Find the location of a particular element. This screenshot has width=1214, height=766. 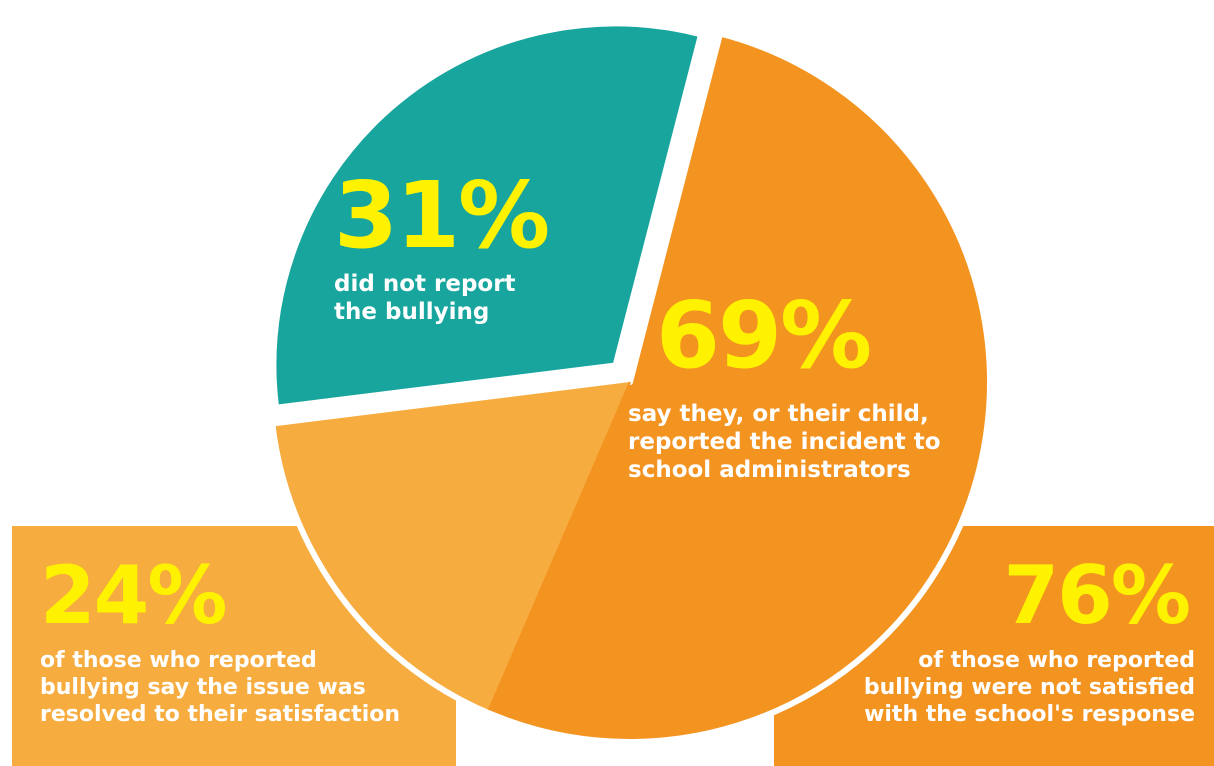

pie-subslice-divider is located at coordinates (559, 546).